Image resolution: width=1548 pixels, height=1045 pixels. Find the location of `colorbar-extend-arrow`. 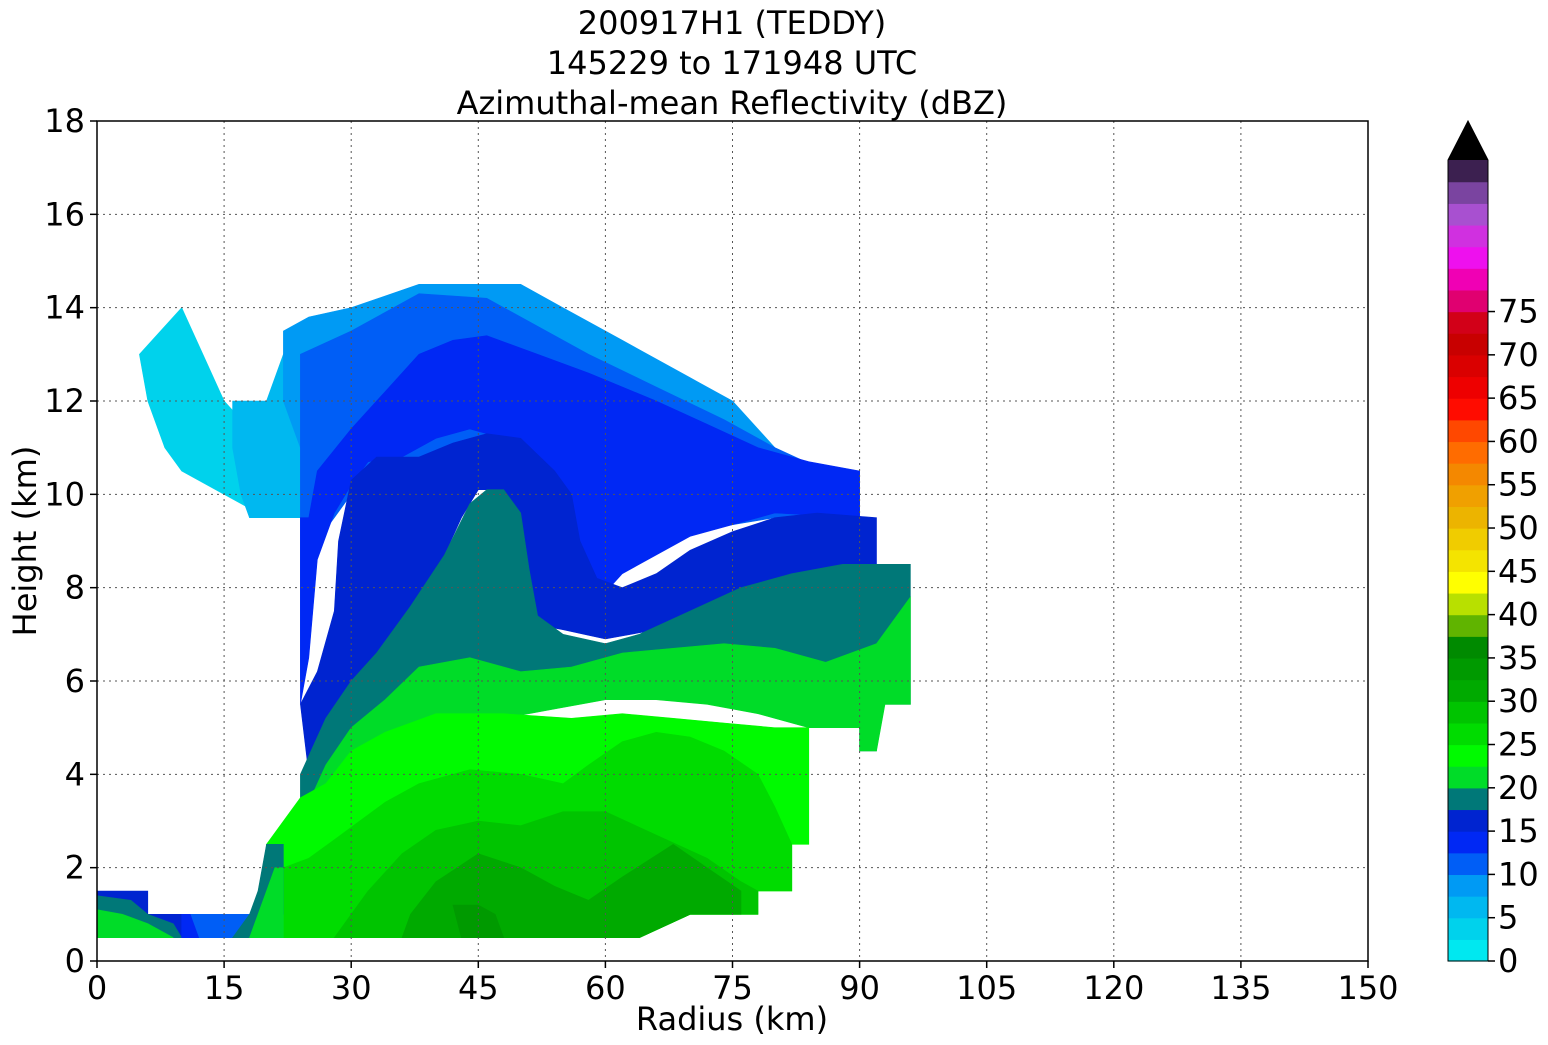

colorbar-extend-arrow is located at coordinates (1468, 140).